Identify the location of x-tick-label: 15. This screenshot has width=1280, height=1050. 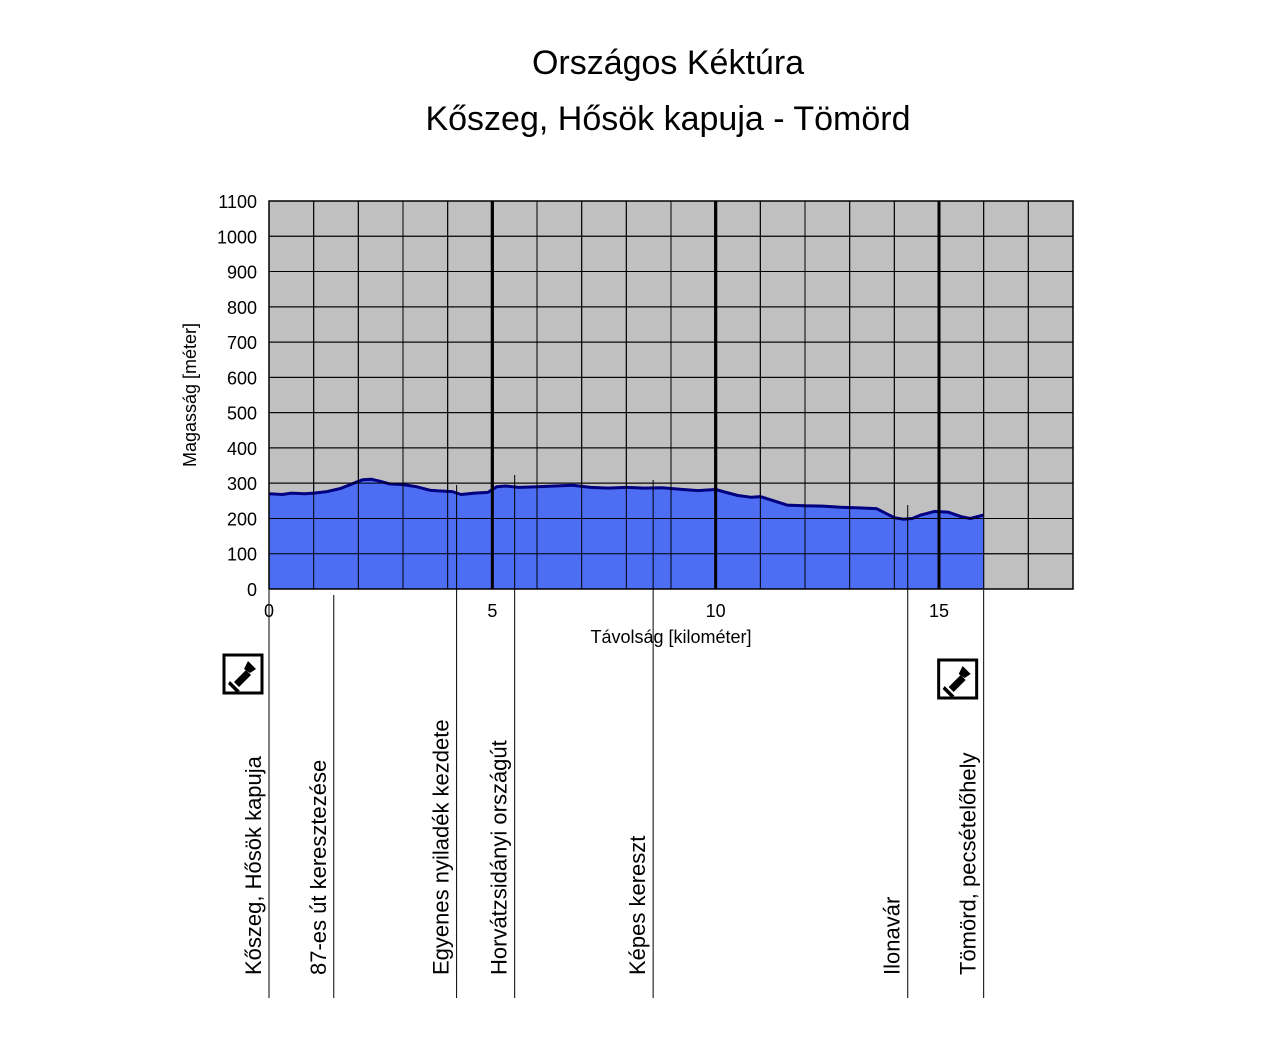
(939, 611).